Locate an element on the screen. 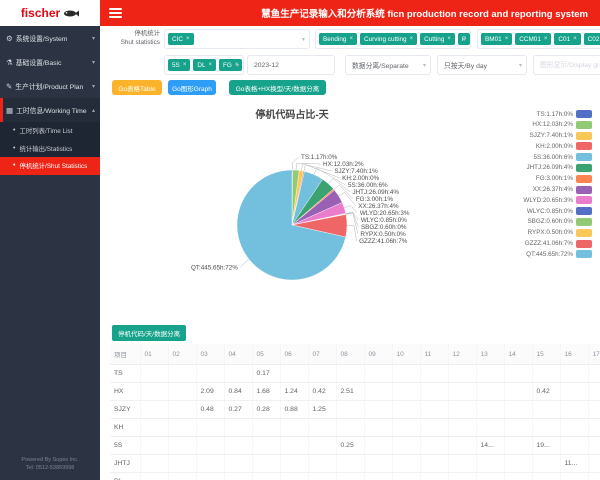 This screenshot has width=600, height=480. legend-item: KH:2.00h:0% is located at coordinates (557, 146).